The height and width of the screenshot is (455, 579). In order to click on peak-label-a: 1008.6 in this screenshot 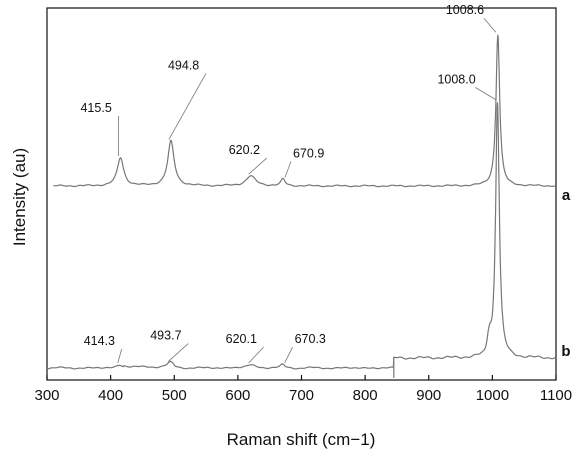, I will do `click(465, 10)`.